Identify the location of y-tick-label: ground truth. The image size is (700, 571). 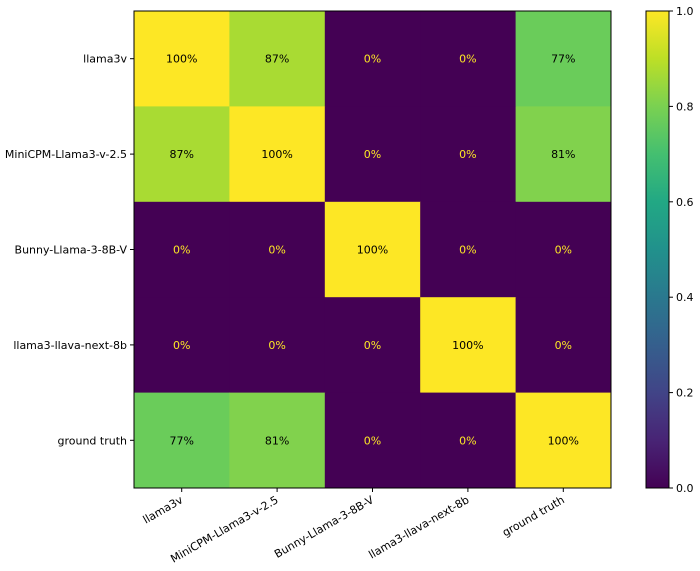
(92, 440).